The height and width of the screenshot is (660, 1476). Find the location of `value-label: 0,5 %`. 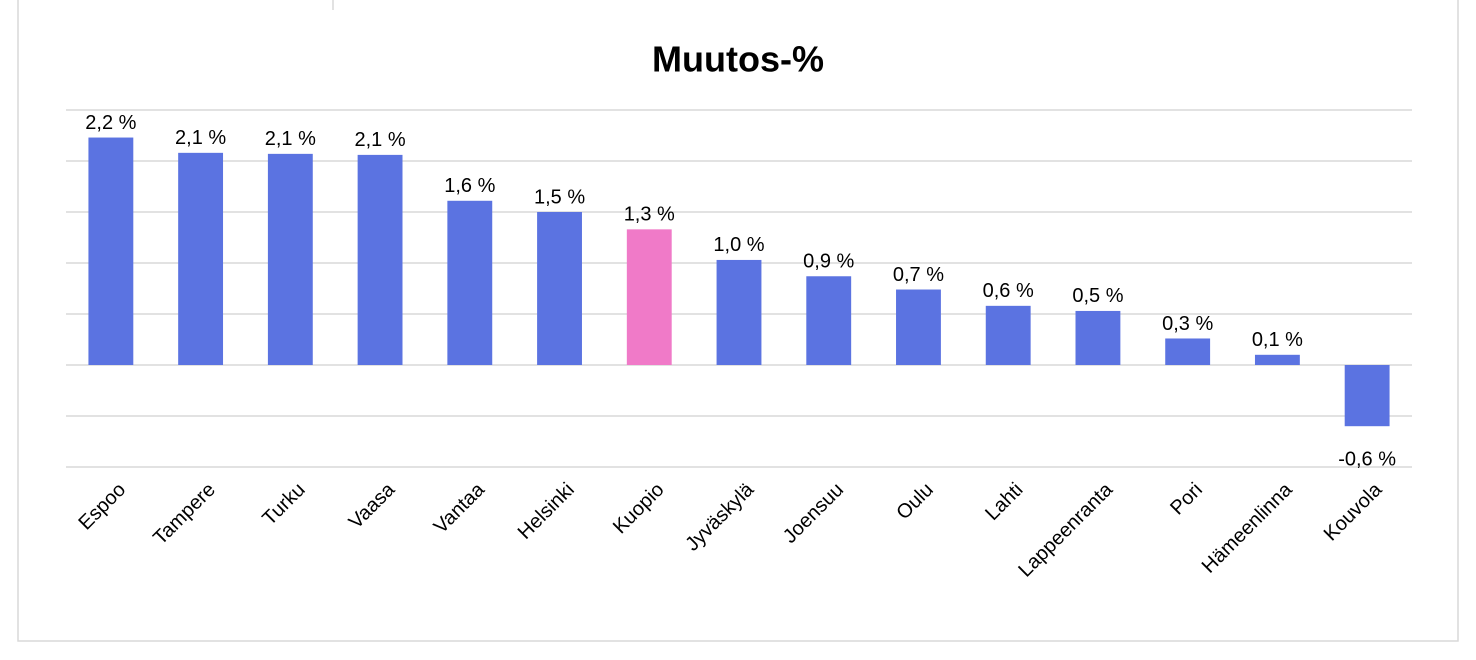

value-label: 0,5 % is located at coordinates (1097, 296).